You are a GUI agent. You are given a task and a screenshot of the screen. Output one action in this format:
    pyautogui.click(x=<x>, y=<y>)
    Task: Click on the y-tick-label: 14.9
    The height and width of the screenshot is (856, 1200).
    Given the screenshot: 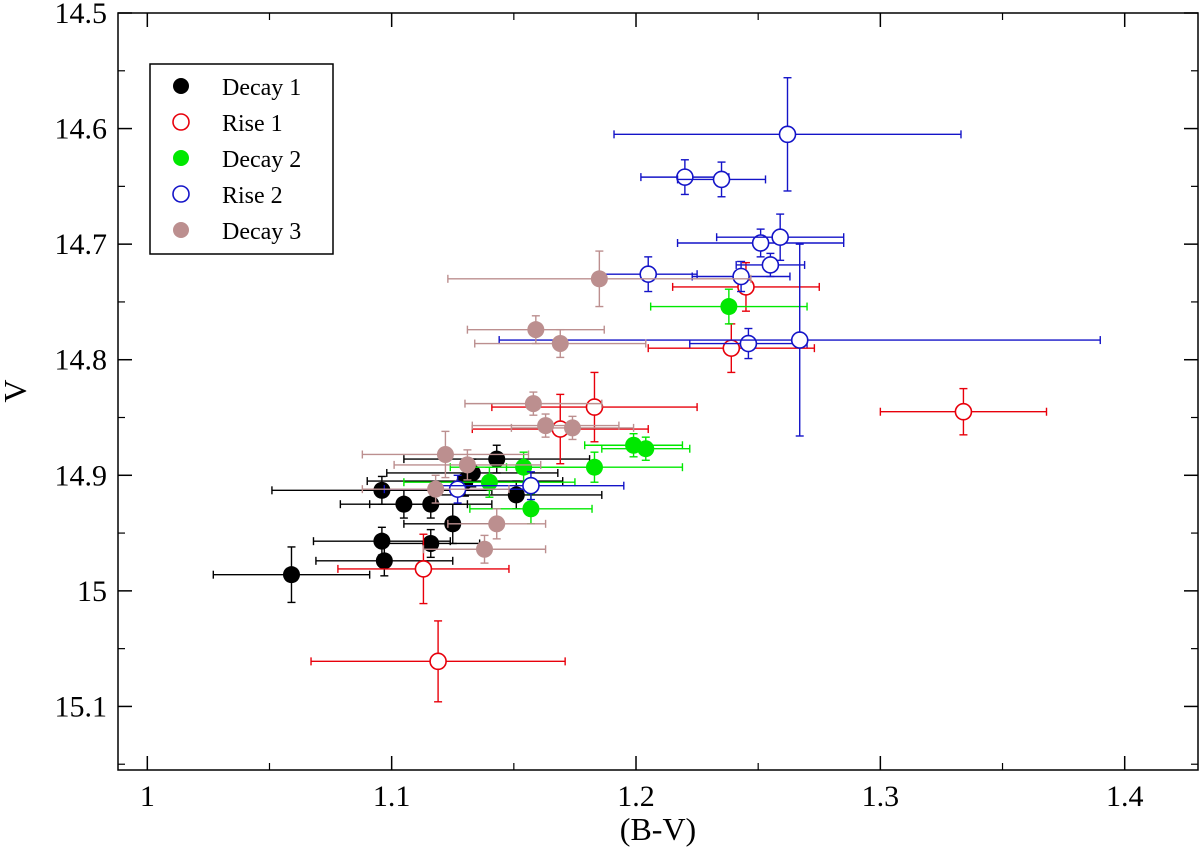 What is the action you would take?
    pyautogui.click(x=81, y=475)
    